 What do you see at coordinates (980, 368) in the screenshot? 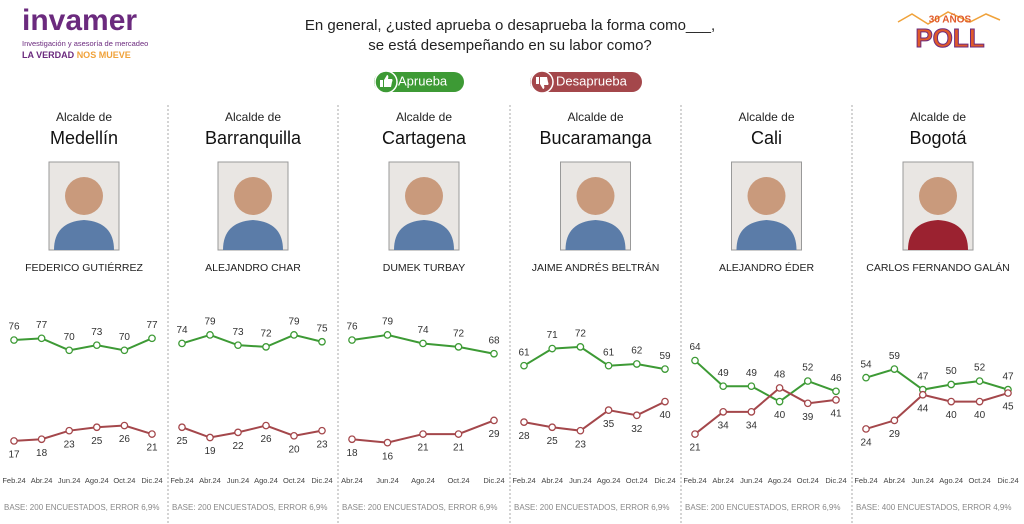
I see `value-label: 52` at bounding box center [980, 368].